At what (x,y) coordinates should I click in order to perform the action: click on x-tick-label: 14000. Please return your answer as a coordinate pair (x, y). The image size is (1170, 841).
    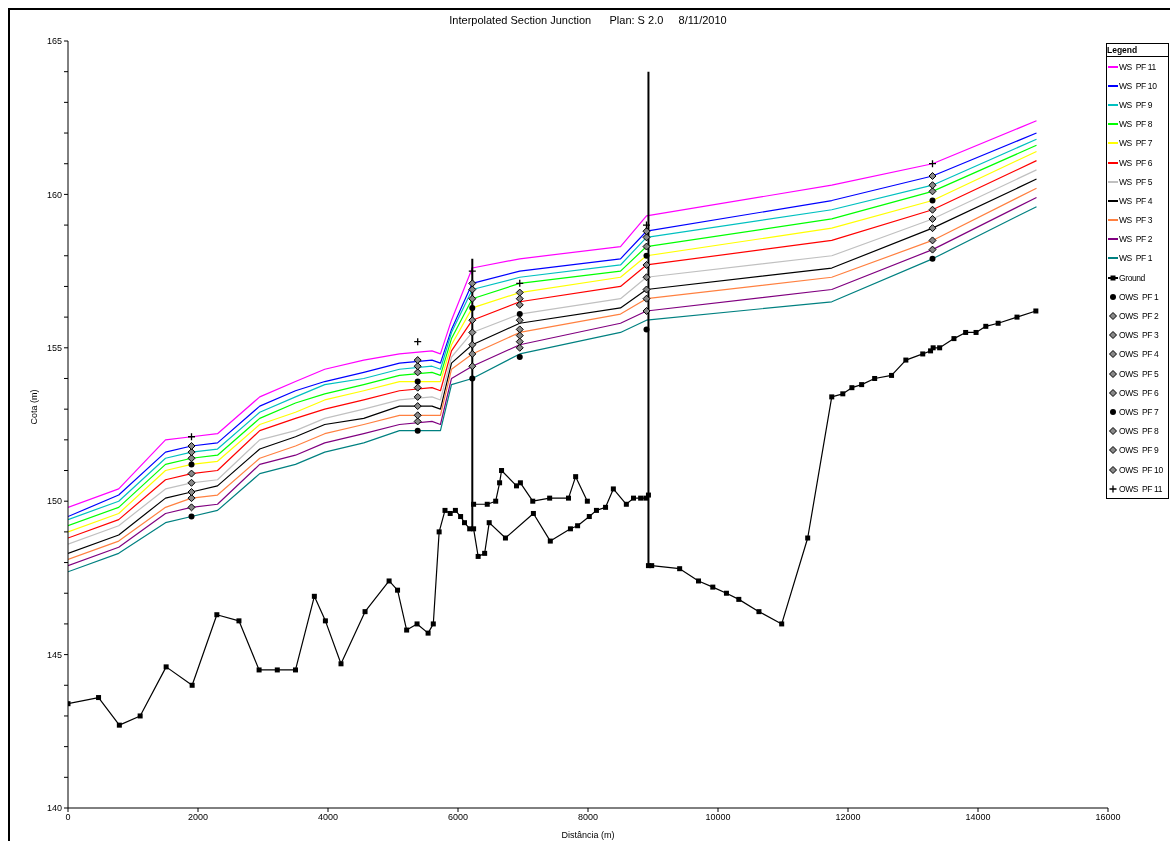
    Looking at the image, I should click on (978, 817).